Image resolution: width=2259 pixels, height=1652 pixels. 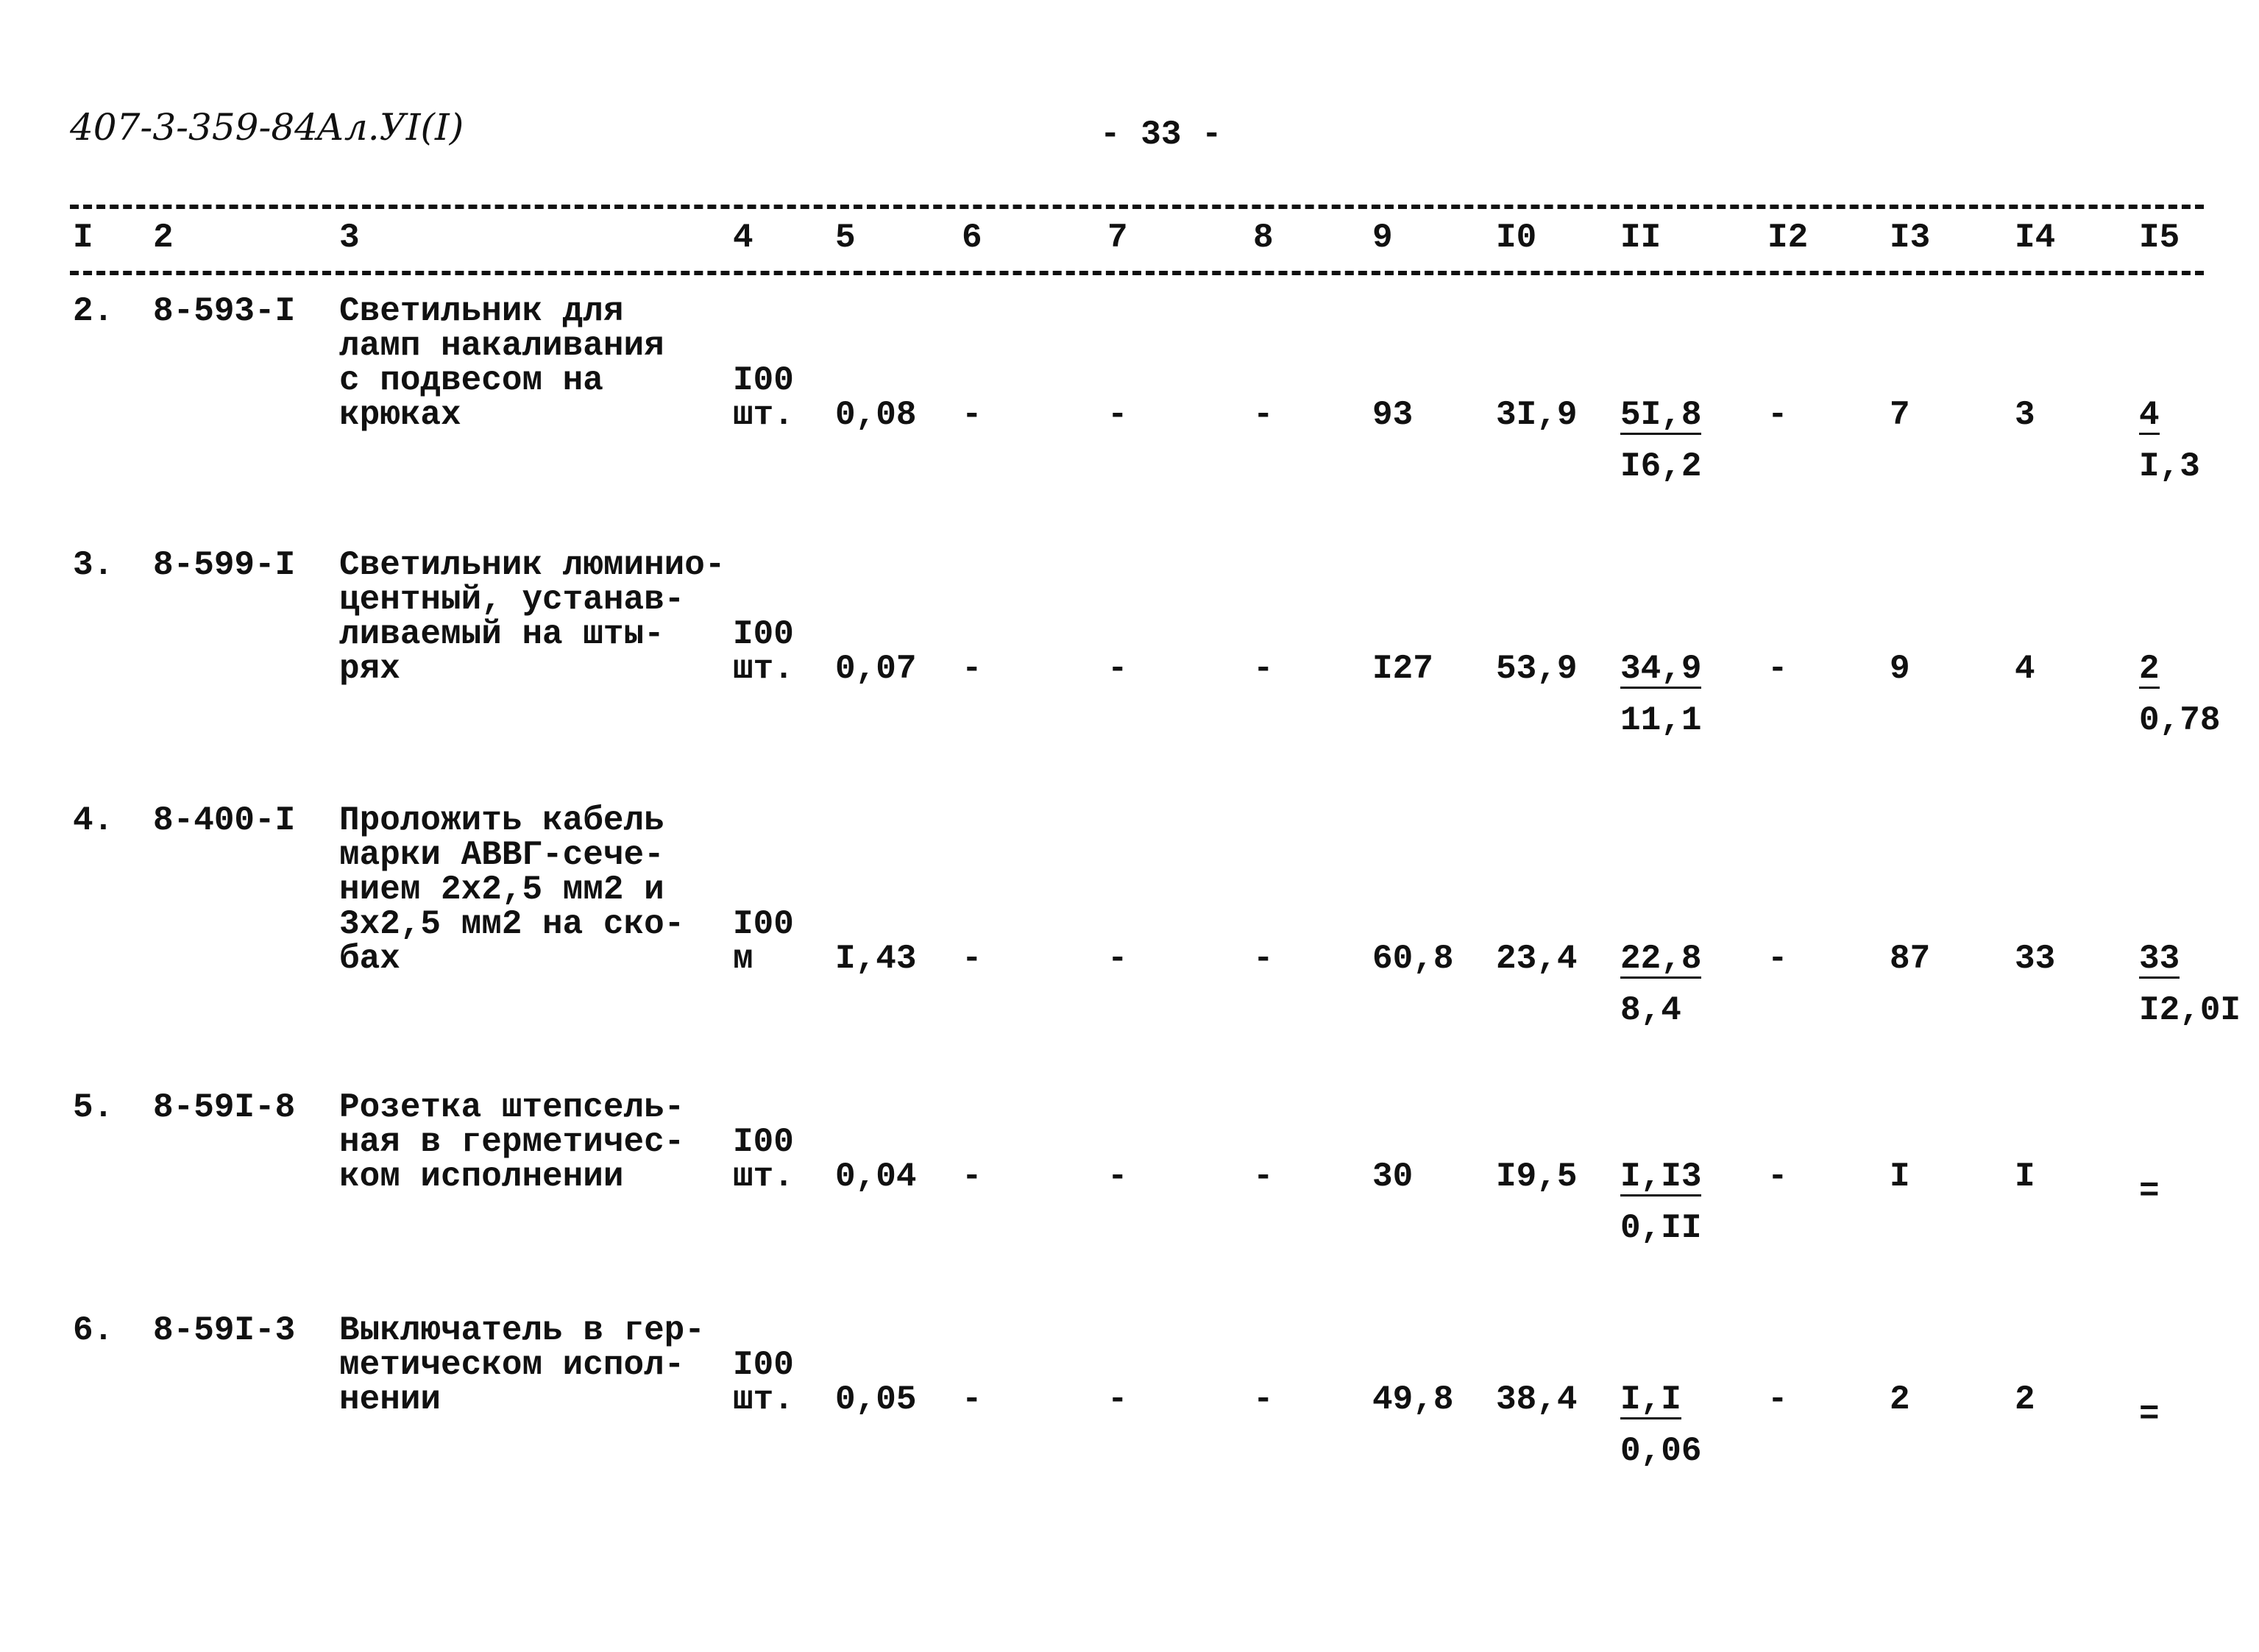 What do you see at coordinates (369, 959) in the screenshot?
I see `description-line: бах` at bounding box center [369, 959].